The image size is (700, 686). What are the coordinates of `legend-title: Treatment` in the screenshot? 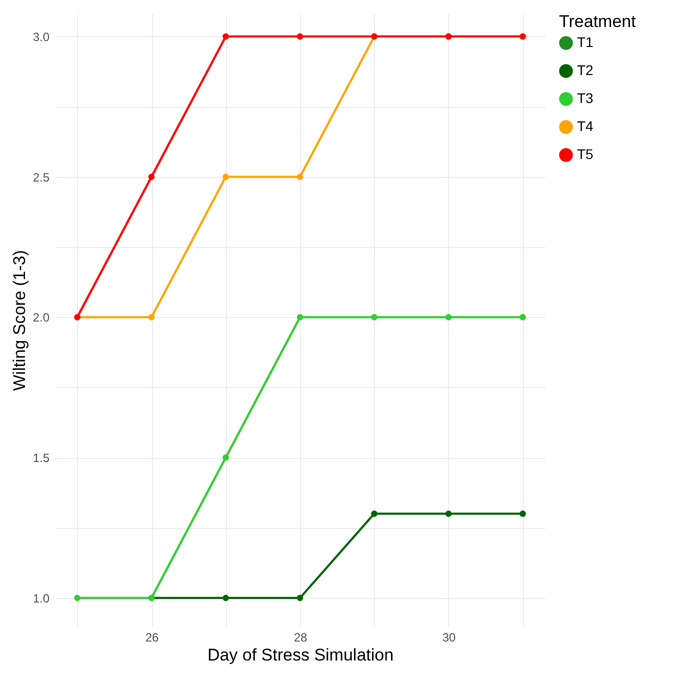 It's located at (597, 21).